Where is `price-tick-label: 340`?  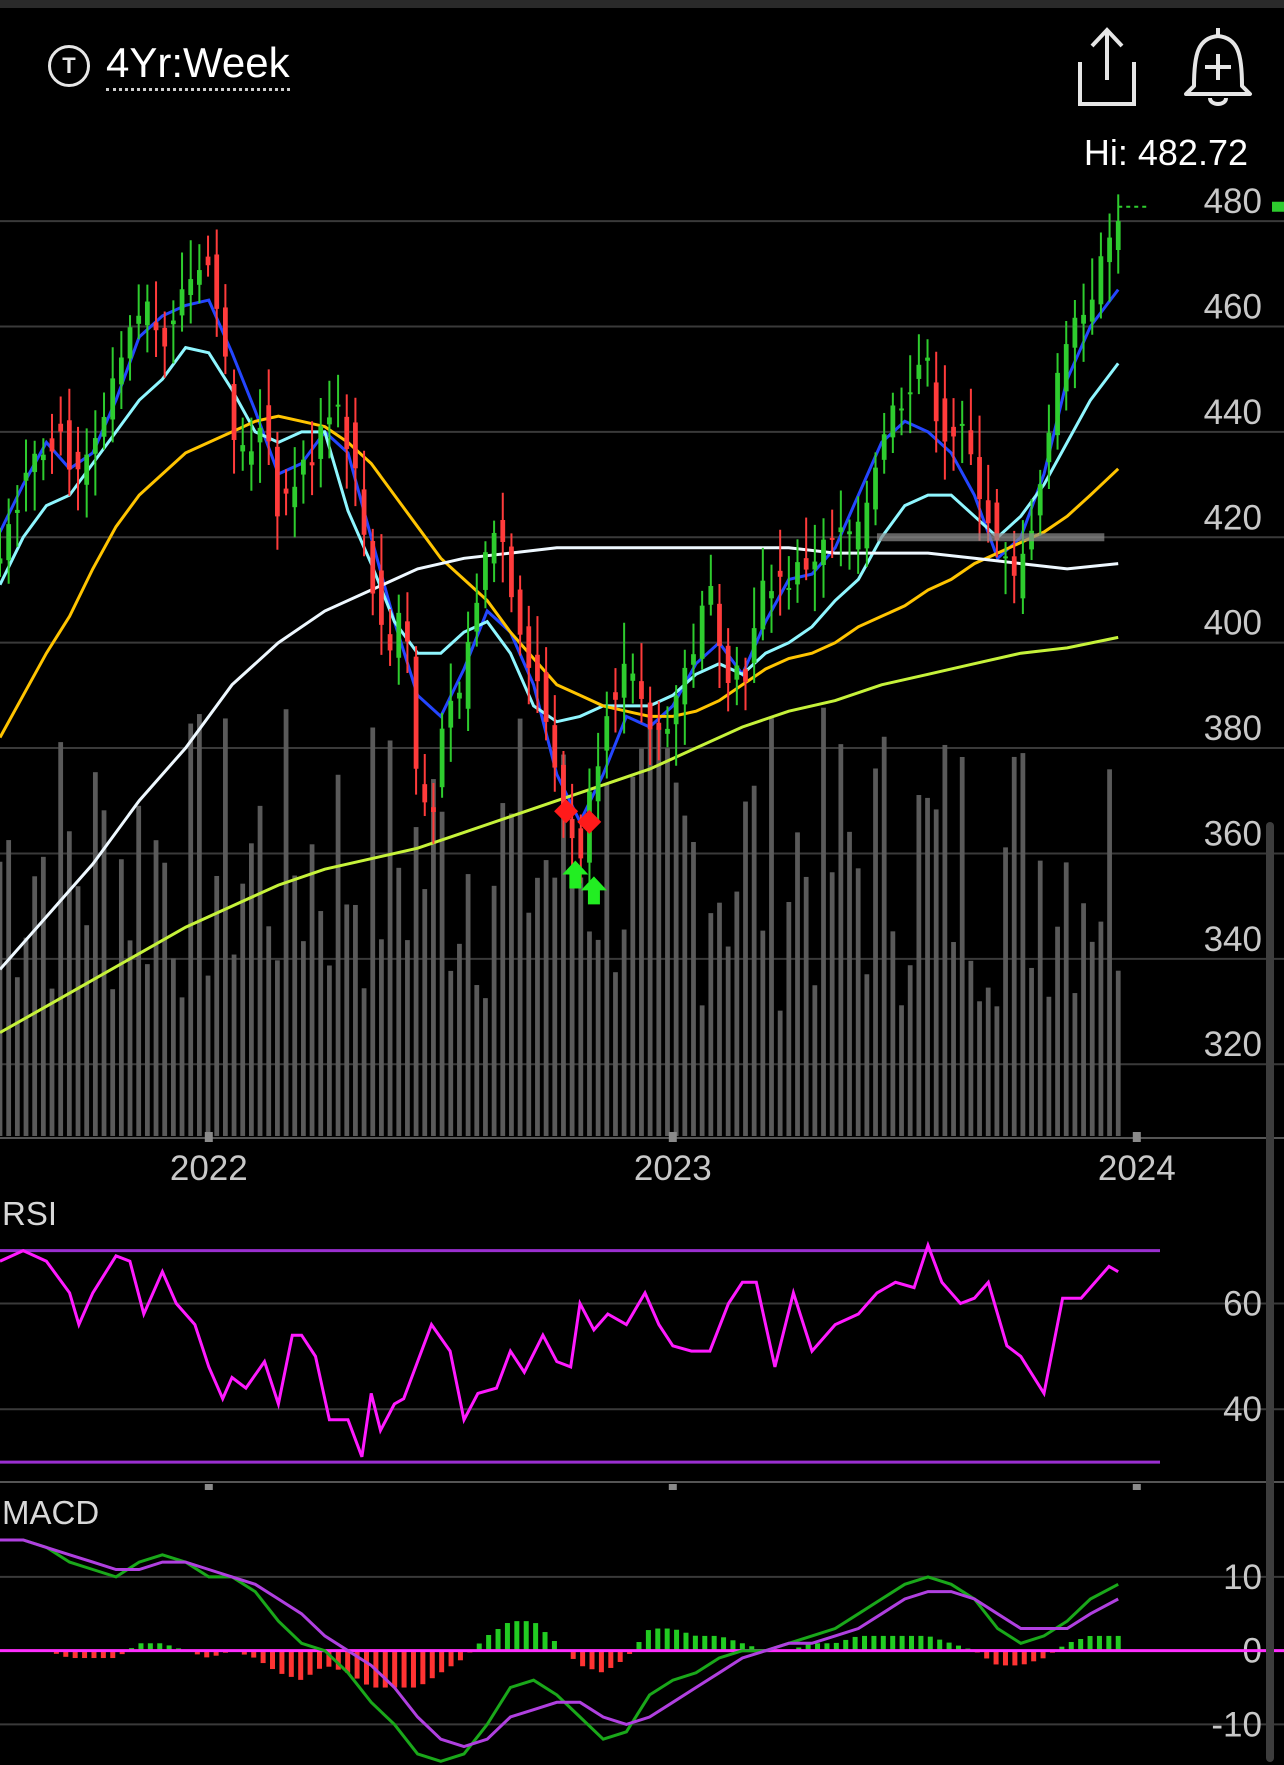
price-tick-label: 340 is located at coordinates (1233, 939).